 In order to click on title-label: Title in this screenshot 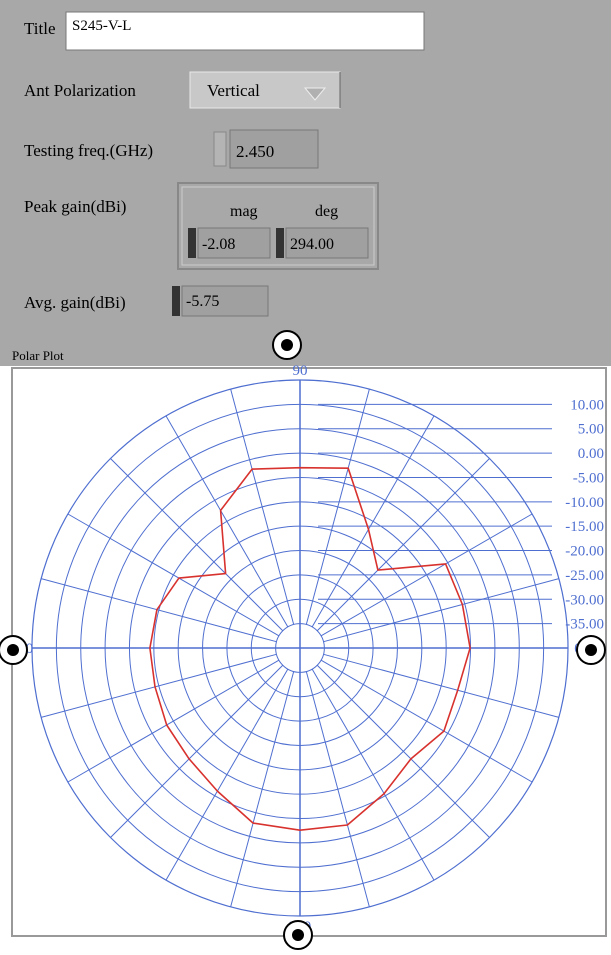, I will do `click(40, 28)`.